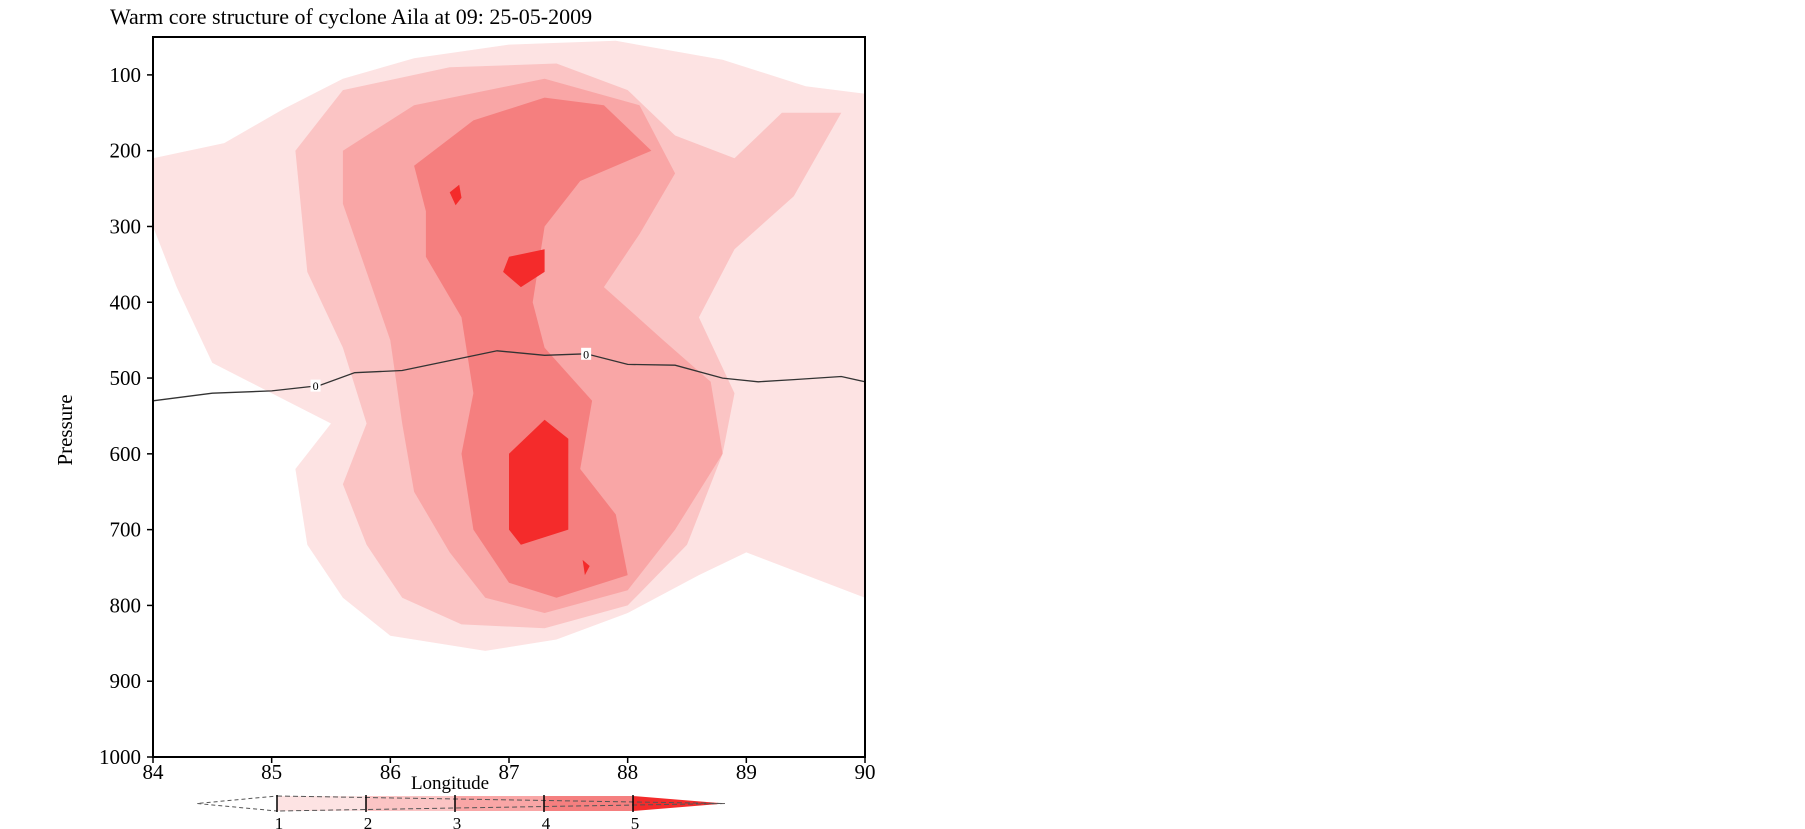 The image size is (1805, 829). What do you see at coordinates (65, 429) in the screenshot?
I see `y-axis-label: Pressure` at bounding box center [65, 429].